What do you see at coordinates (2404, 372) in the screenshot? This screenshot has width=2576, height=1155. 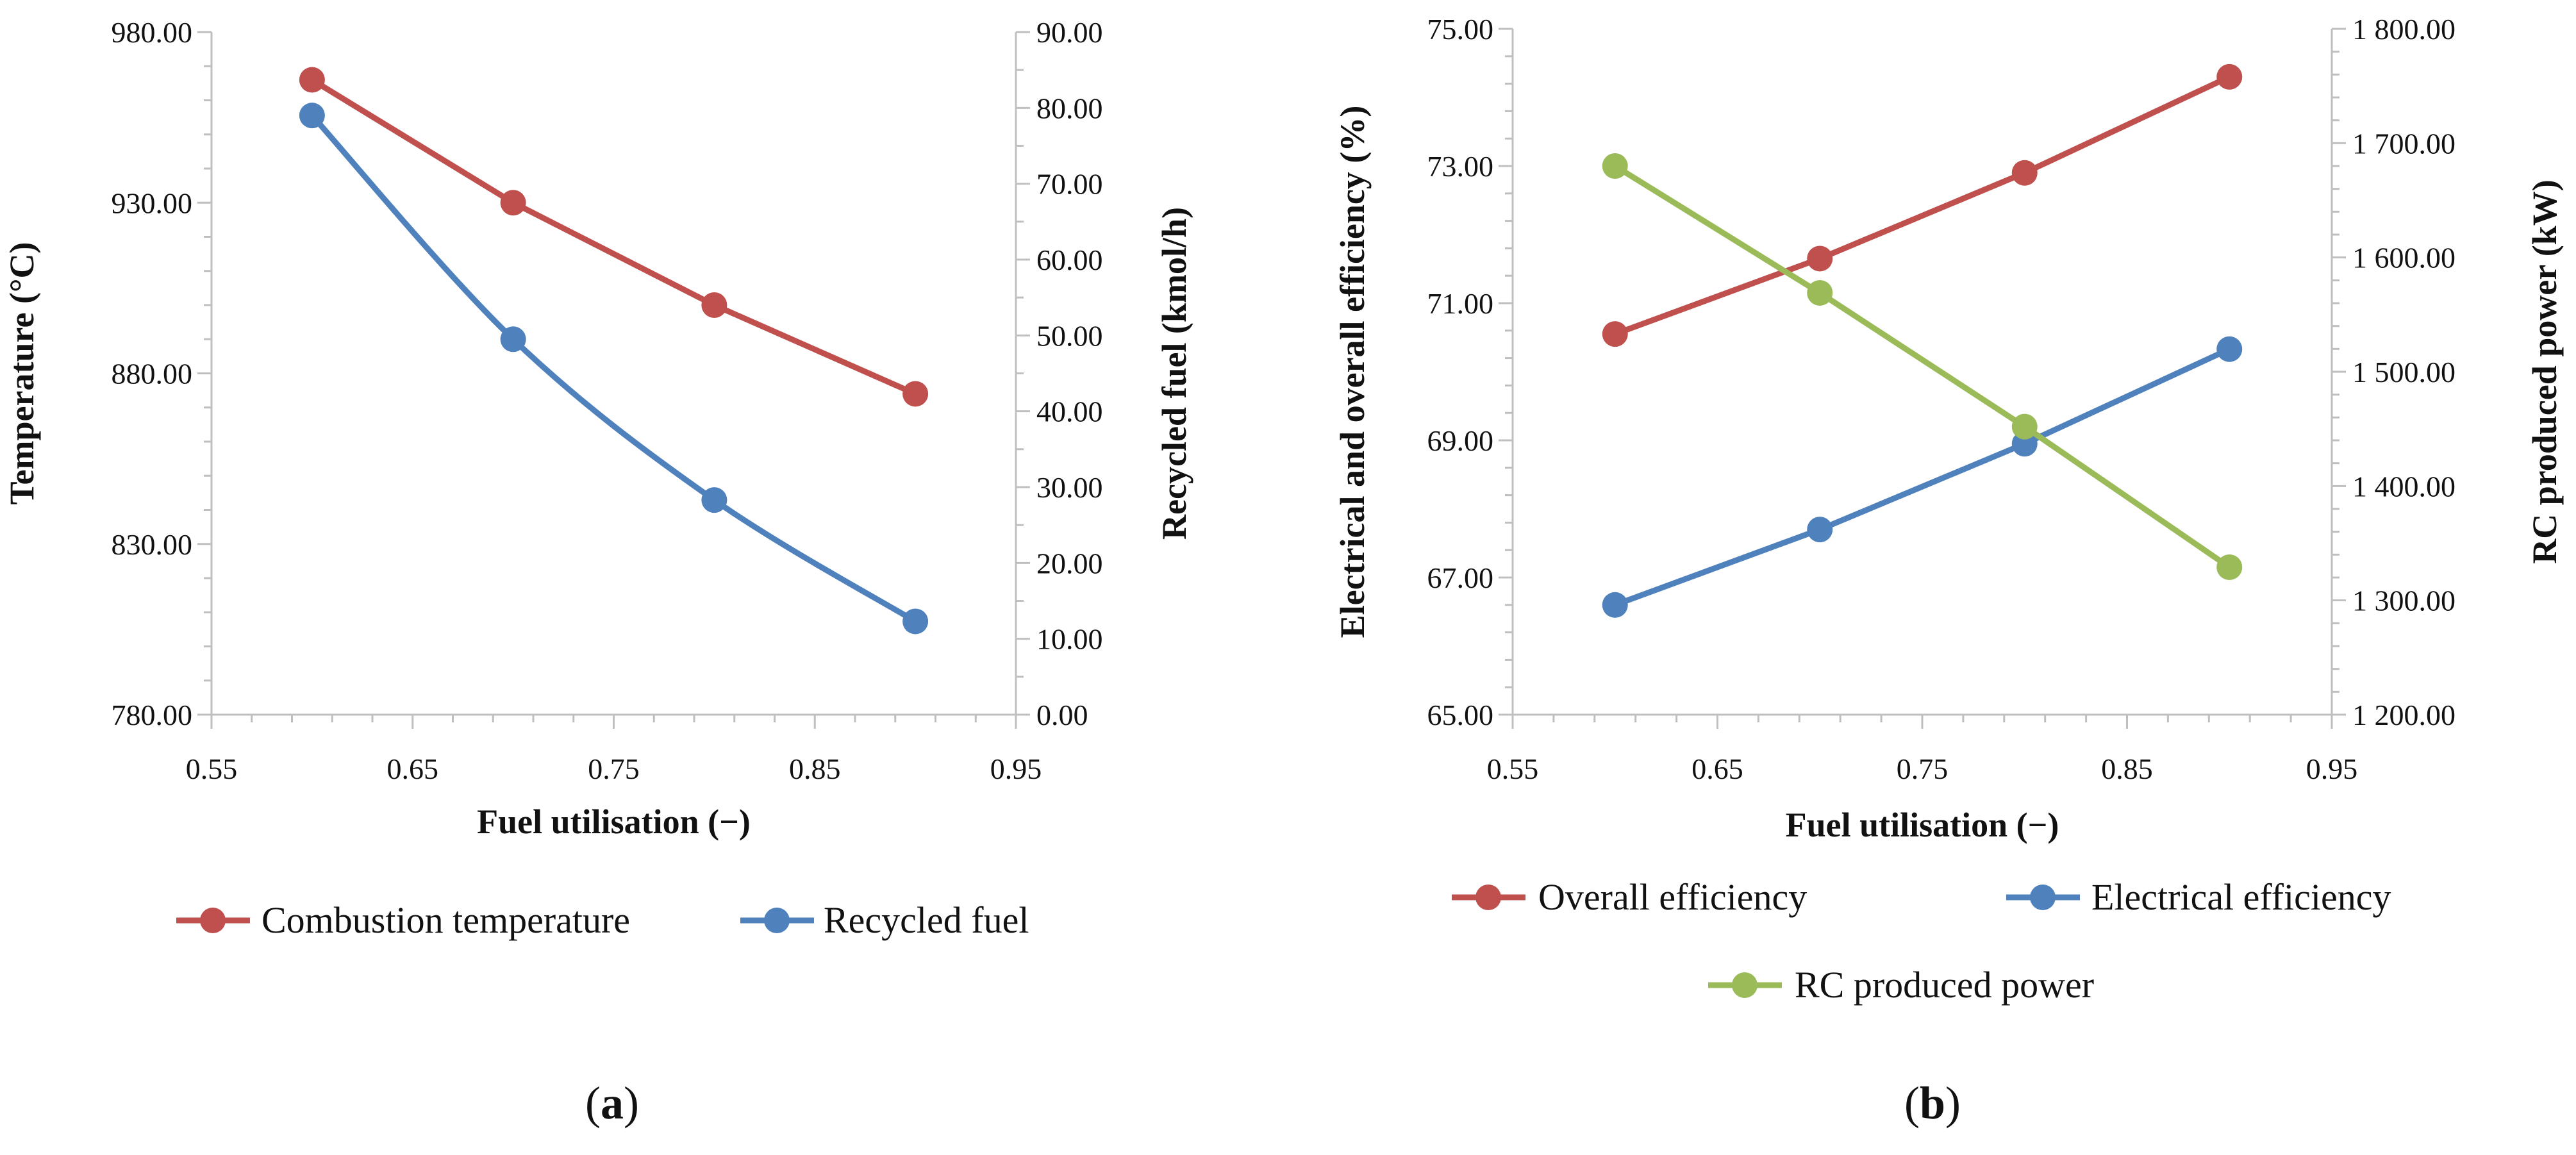 I see `y-right-tick-label: 1 500.00` at bounding box center [2404, 372].